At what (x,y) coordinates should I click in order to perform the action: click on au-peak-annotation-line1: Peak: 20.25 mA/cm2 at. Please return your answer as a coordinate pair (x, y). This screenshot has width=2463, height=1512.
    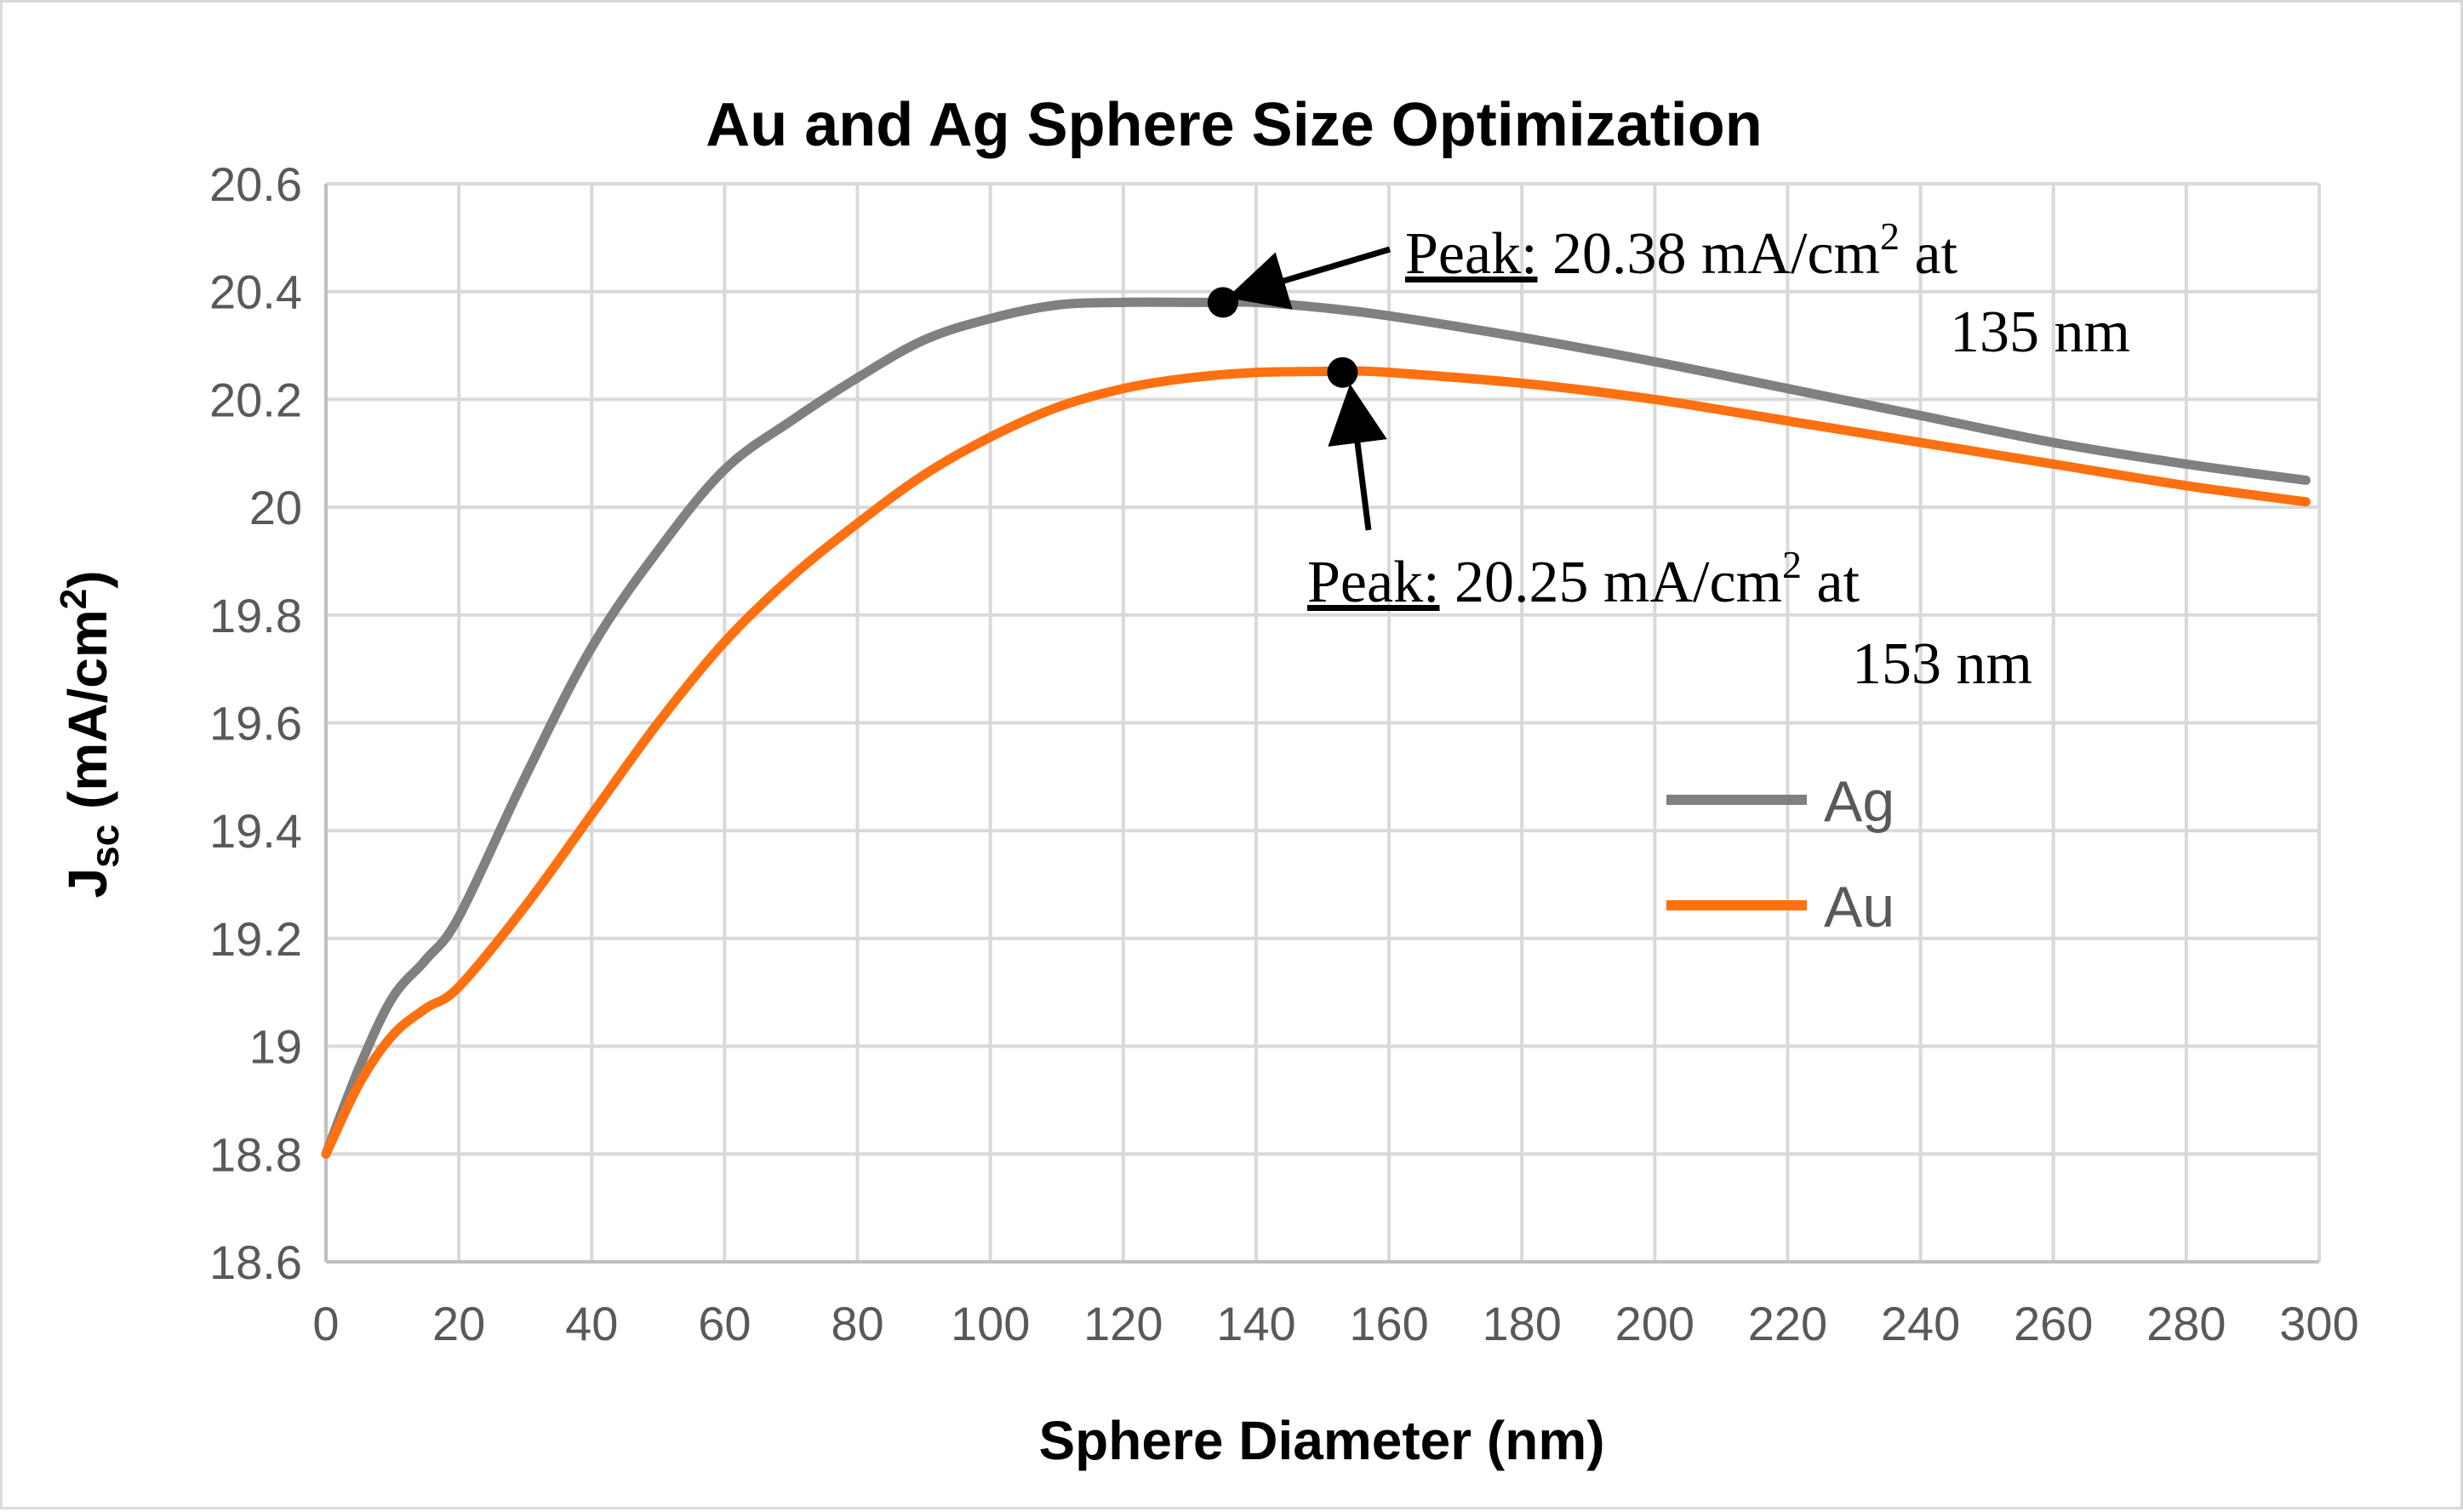
    Looking at the image, I should click on (1583, 579).